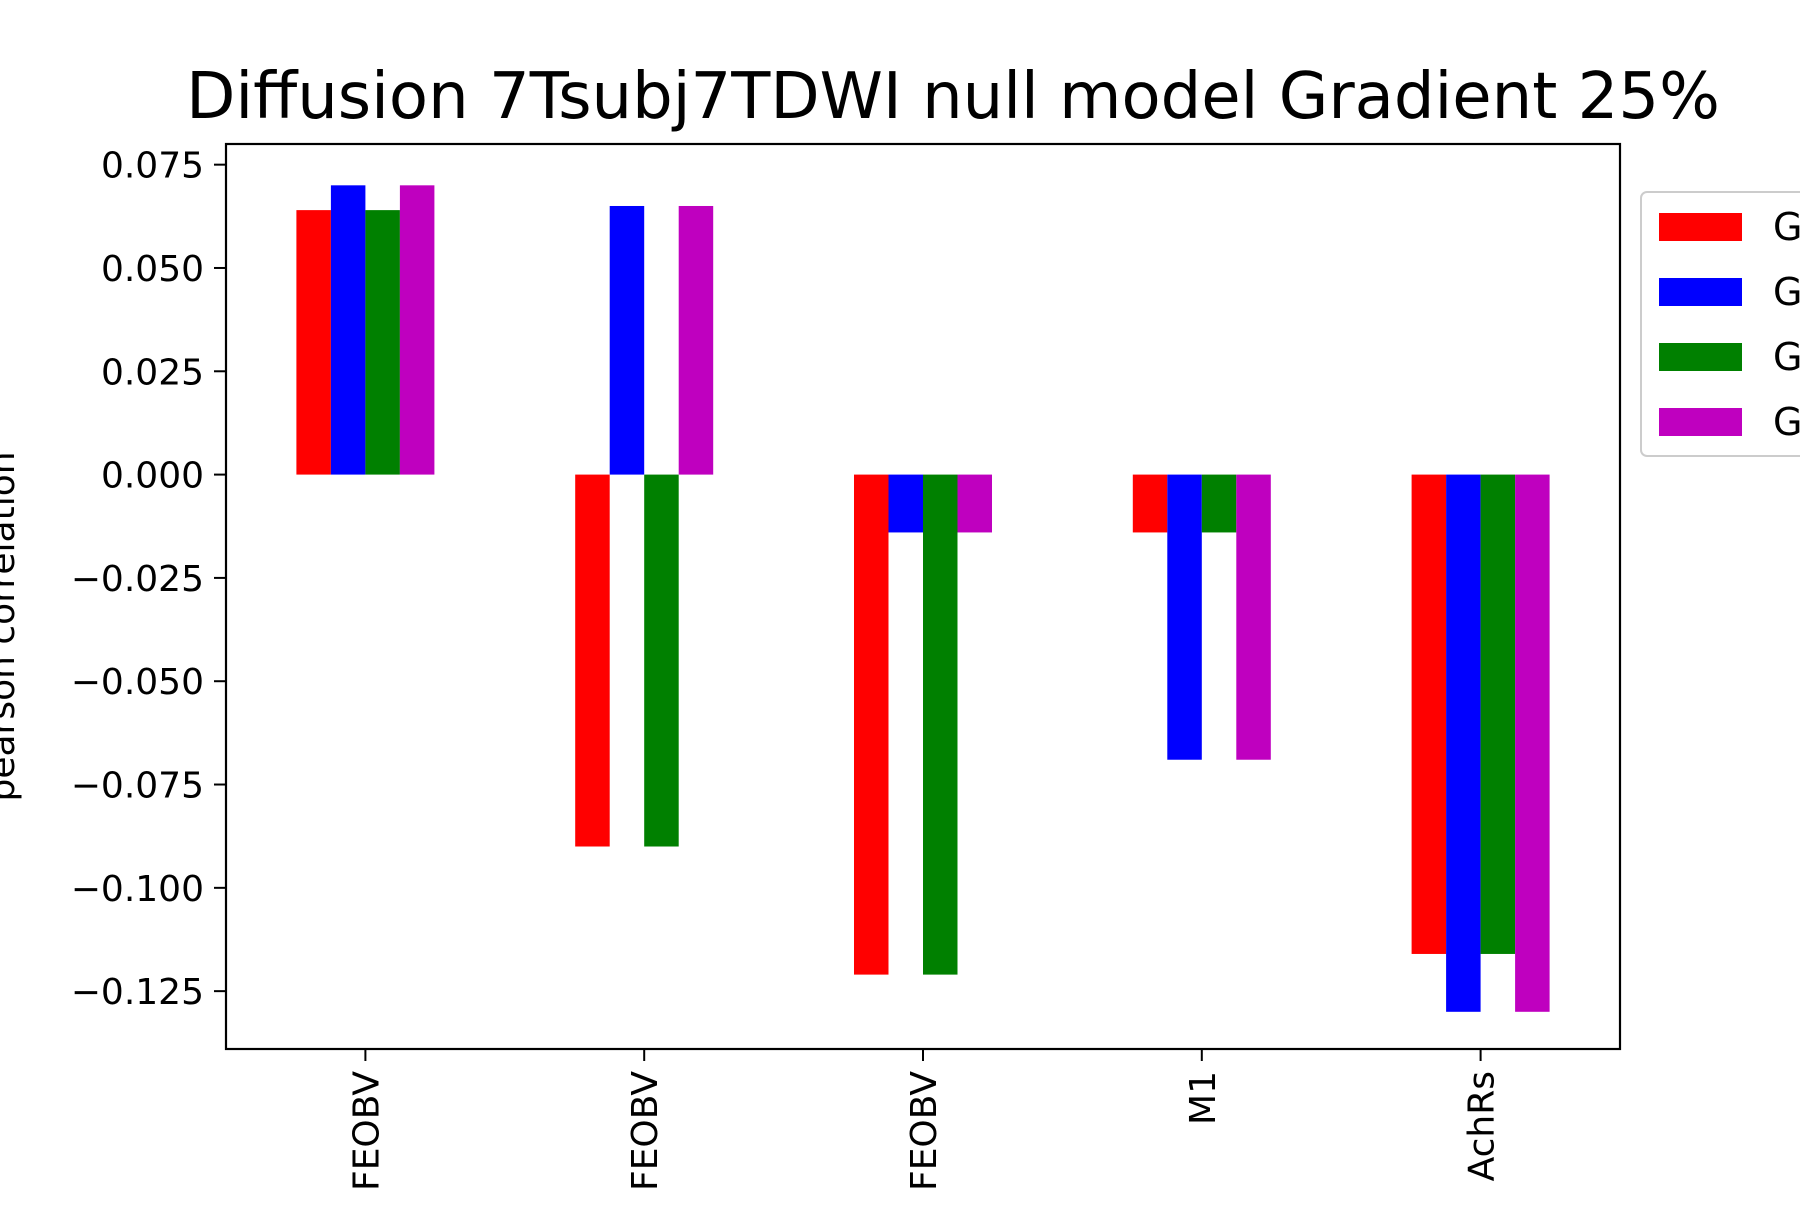  What do you see at coordinates (137, 889) in the screenshot?
I see `y-tick-label: −0.100` at bounding box center [137, 889].